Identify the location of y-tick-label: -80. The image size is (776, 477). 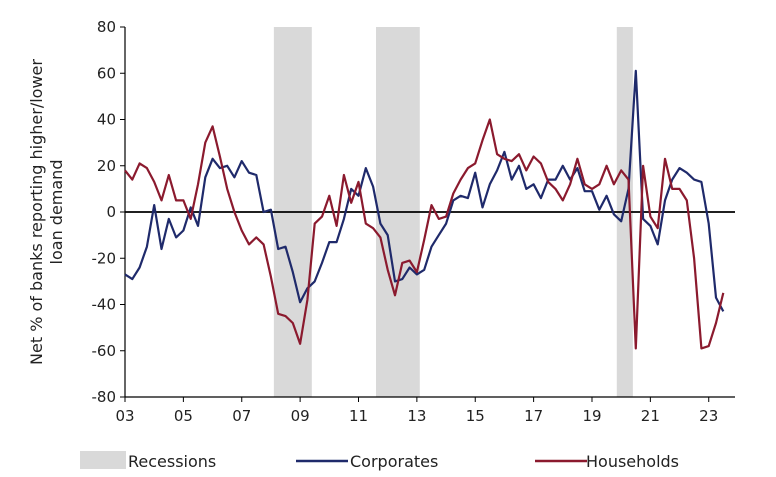
(104, 397).